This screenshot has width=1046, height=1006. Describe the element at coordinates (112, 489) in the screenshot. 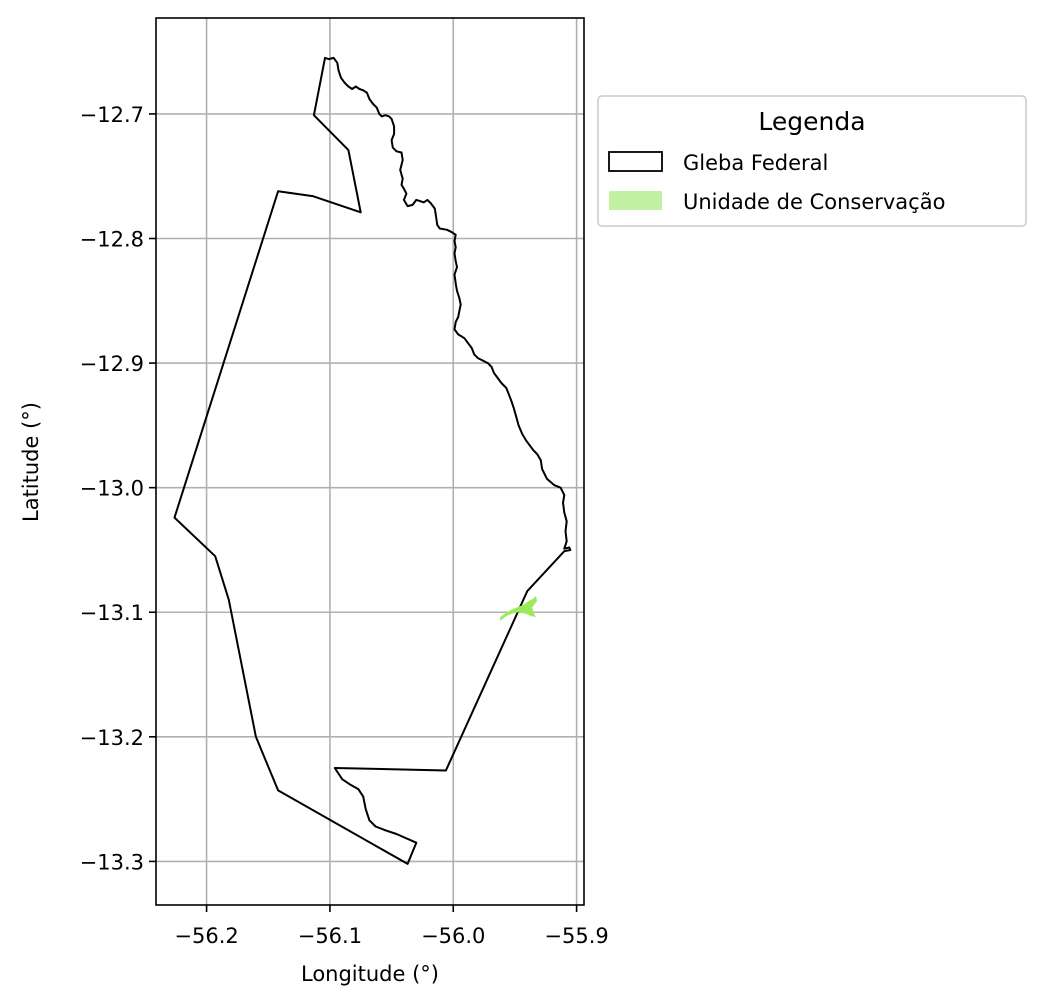

I see `y-tick-label-3: −13.0` at that location.